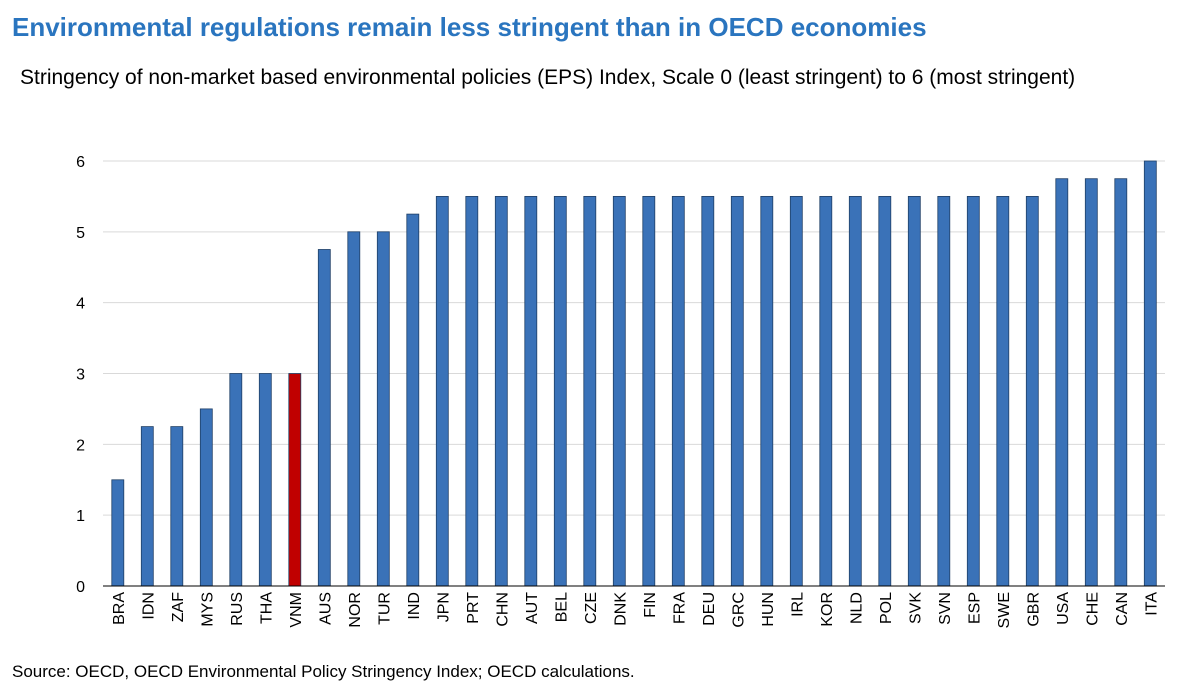 The image size is (1199, 692). Describe the element at coordinates (797, 604) in the screenshot. I see `x-tick-label: IRL` at that location.